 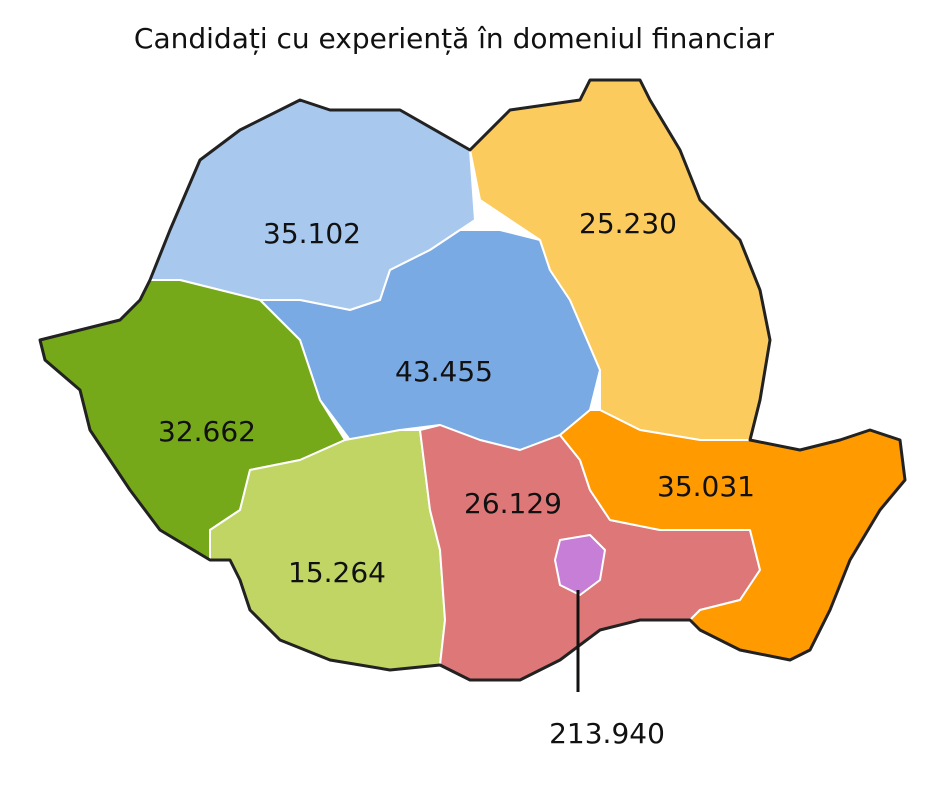 What do you see at coordinates (607, 733) in the screenshot?
I see `region-label: 213.940` at bounding box center [607, 733].